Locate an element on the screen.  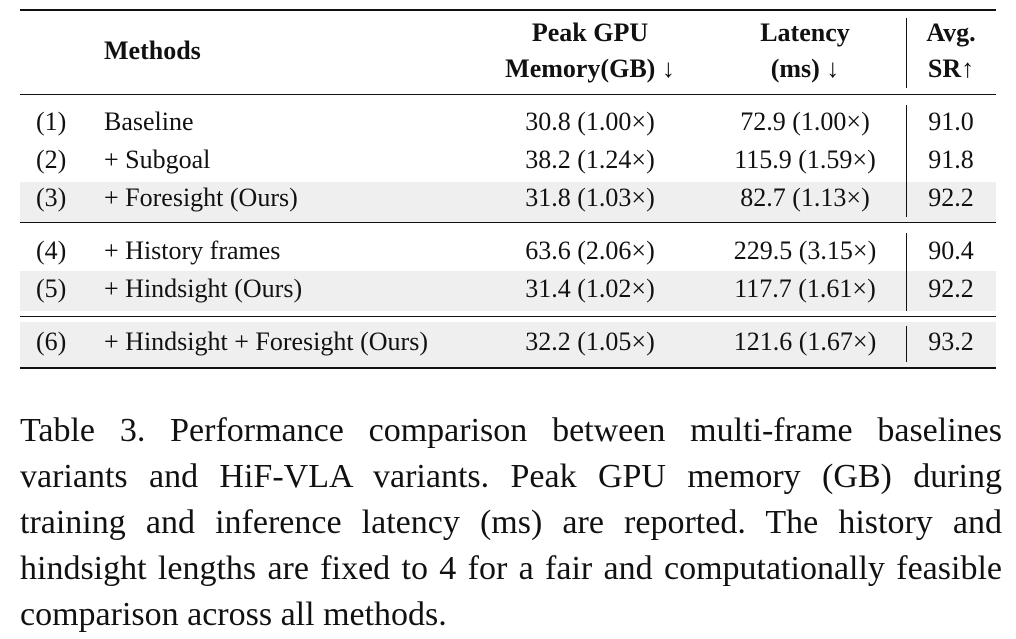
header-latency-line1: Latency is located at coordinates (805, 32).